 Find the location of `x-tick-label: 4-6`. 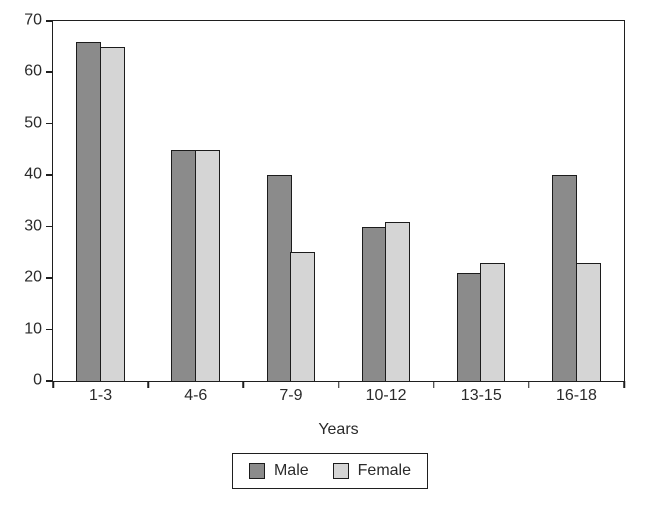

x-tick-label: 4-6 is located at coordinates (196, 395).